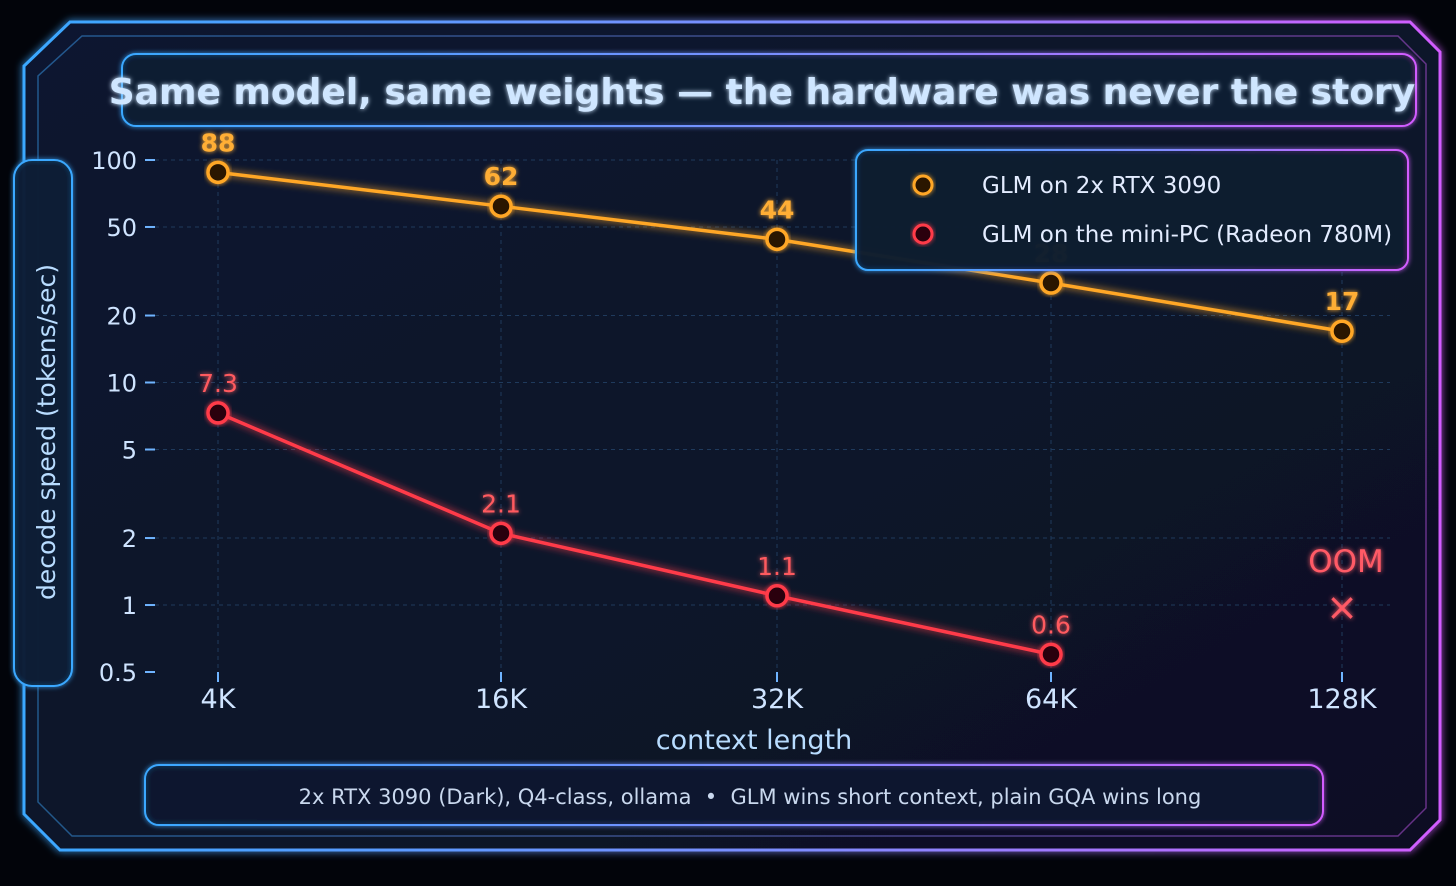  I want to click on y-tick-label: 100, so click(114, 161).